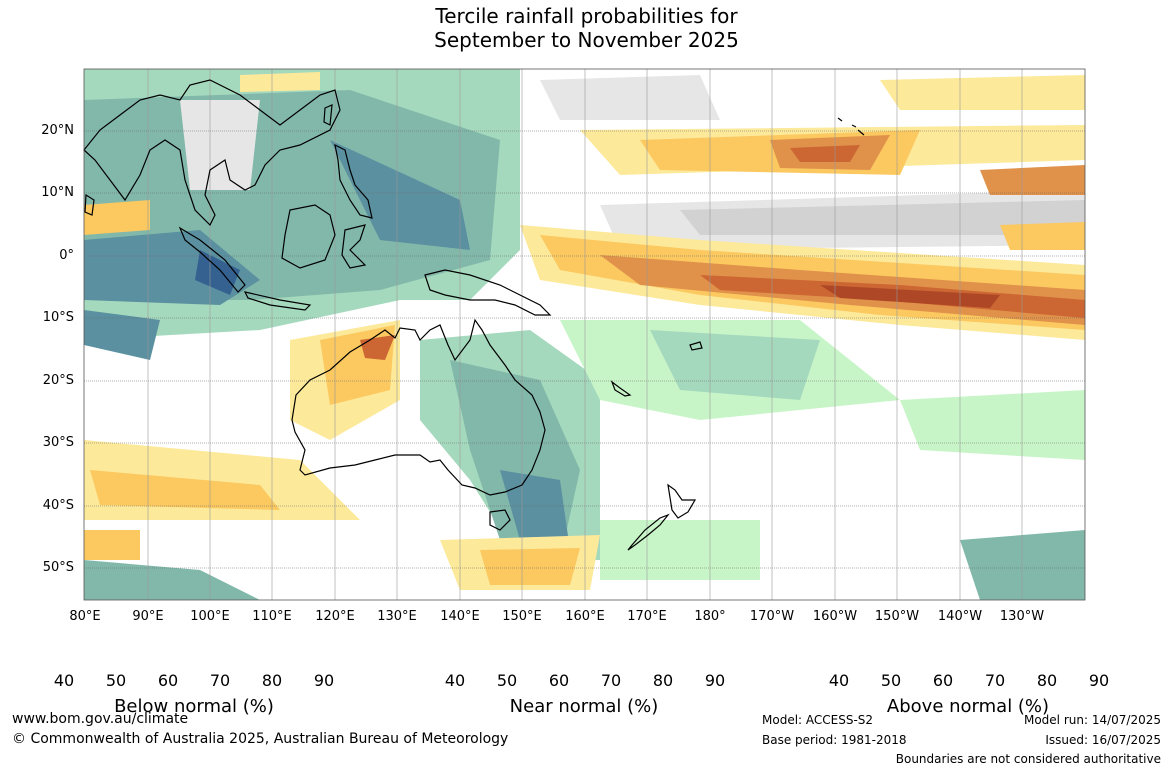 The width and height of the screenshot is (1173, 770). What do you see at coordinates (210, 616) in the screenshot?
I see `lon-label: 100°E` at bounding box center [210, 616].